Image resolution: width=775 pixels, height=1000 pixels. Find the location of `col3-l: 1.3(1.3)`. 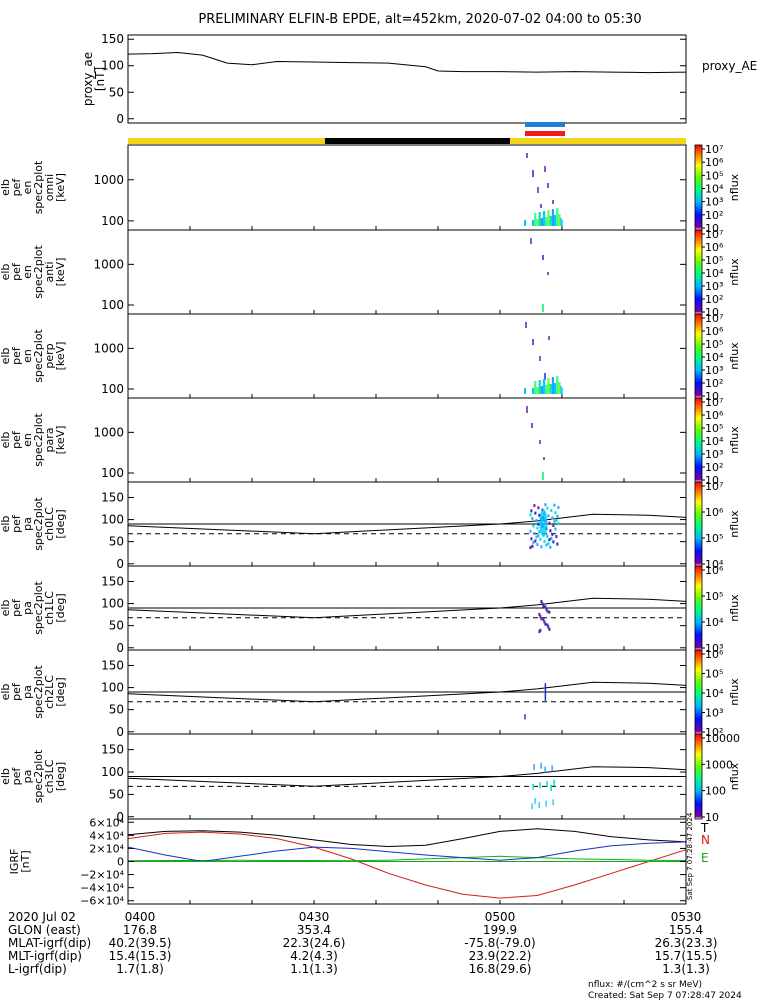

col3-l: 1.3(1.3) is located at coordinates (686, 969).